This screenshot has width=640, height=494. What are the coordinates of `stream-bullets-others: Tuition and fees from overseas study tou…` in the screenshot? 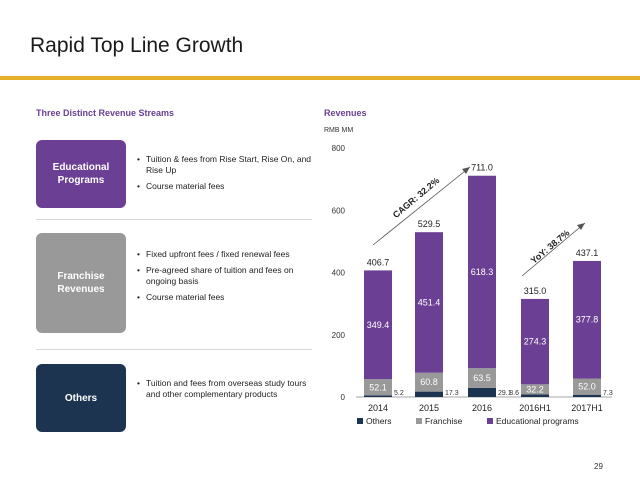 It's located at (225, 391).